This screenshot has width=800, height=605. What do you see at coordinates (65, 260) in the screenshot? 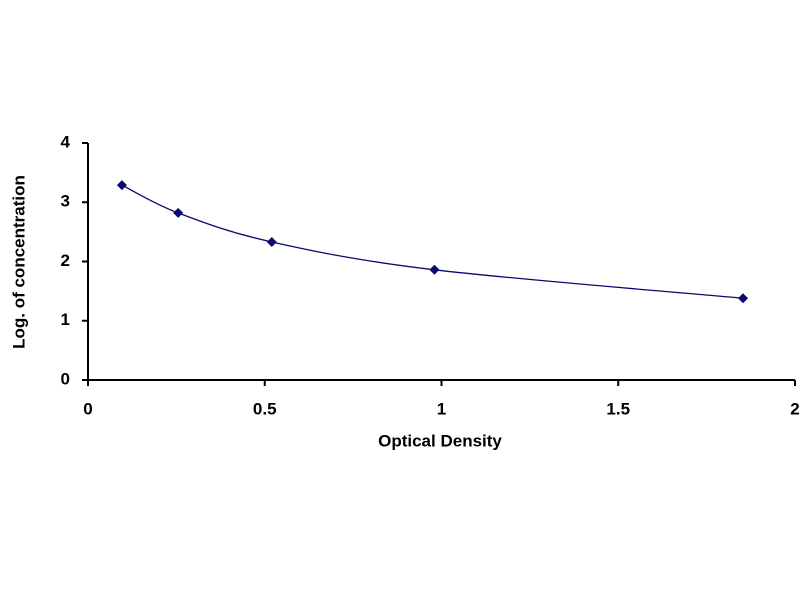
I see `y-tick-label: 2` at bounding box center [65, 260].